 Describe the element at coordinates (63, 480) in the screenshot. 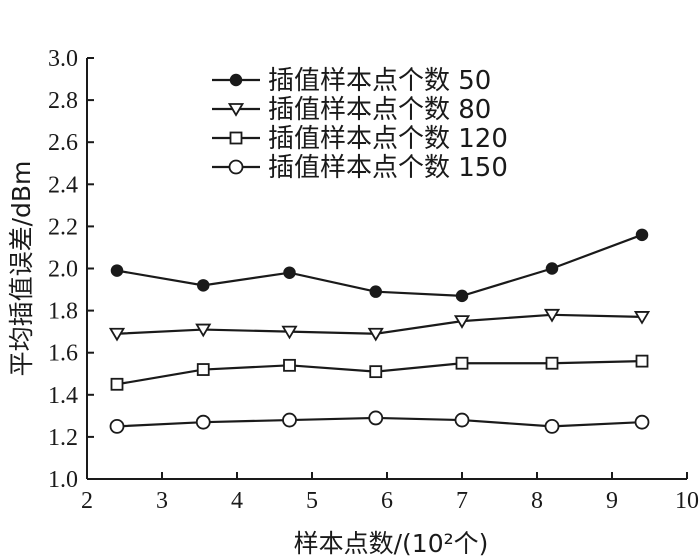

I see `y-tick-label: 1.0` at that location.